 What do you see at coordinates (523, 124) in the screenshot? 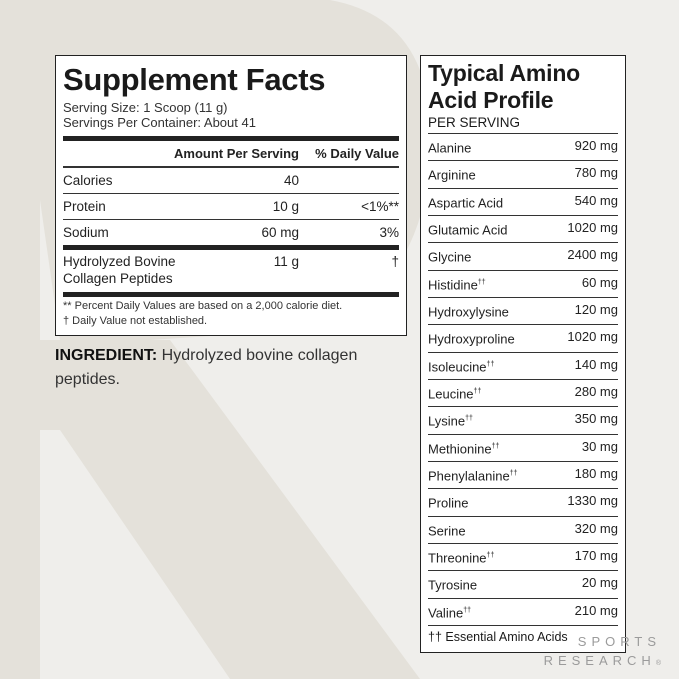
I see `per-serving-label: PER SERVING` at bounding box center [523, 124].